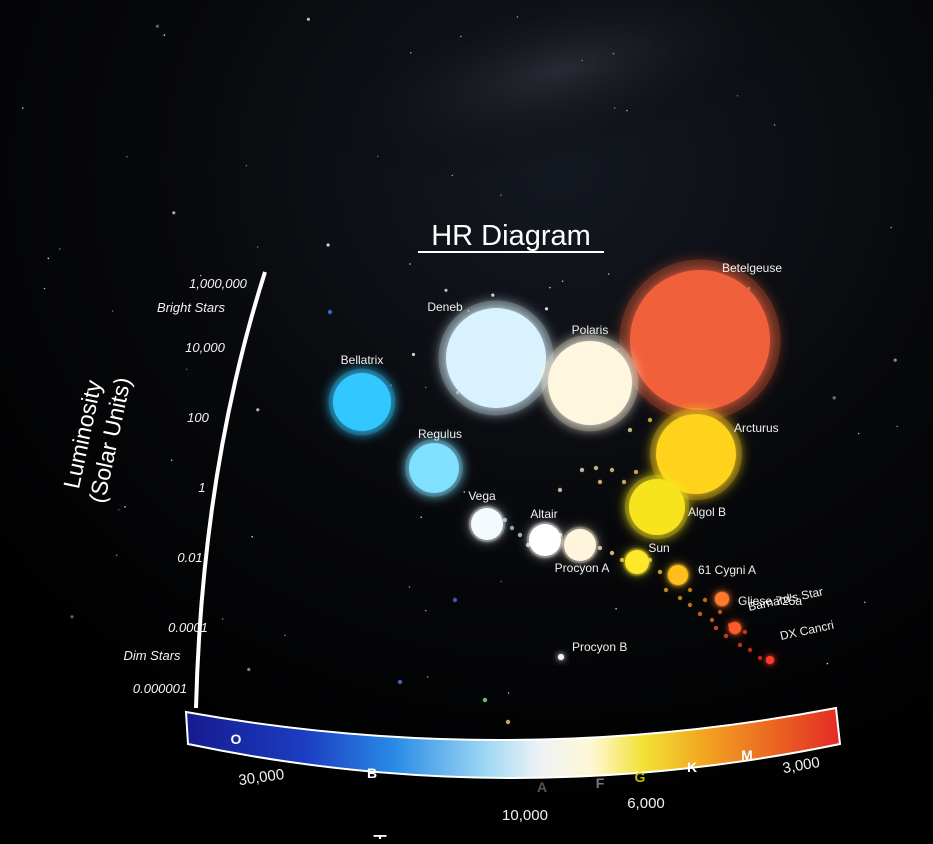 The height and width of the screenshot is (844, 933). Describe the element at coordinates (646, 803) in the screenshot. I see `x-tick-6-000: 6,000` at that location.